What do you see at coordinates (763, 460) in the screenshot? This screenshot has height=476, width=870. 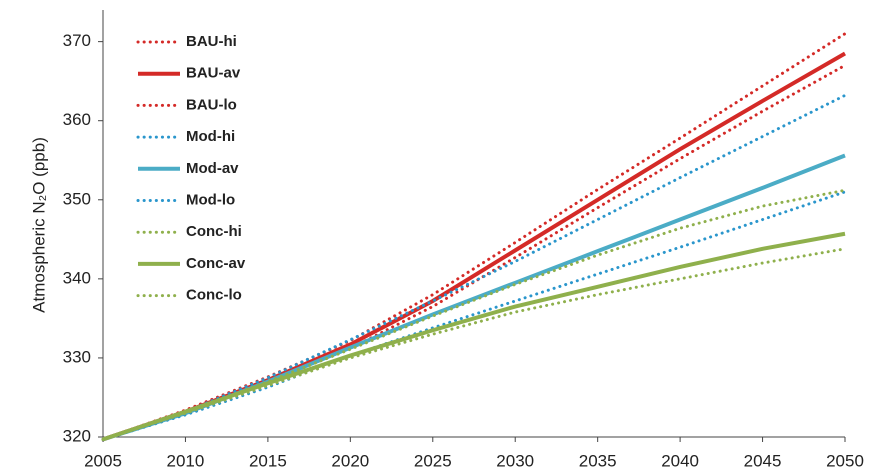 I see `x-tick-label: 2045` at bounding box center [763, 460].